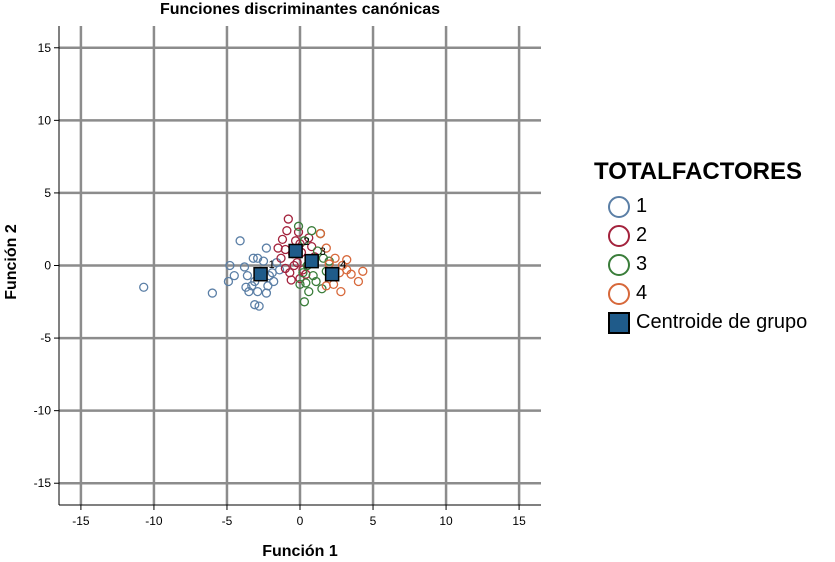  What do you see at coordinates (642, 235) in the screenshot?
I see `legend-label-2: 2` at bounding box center [642, 235].